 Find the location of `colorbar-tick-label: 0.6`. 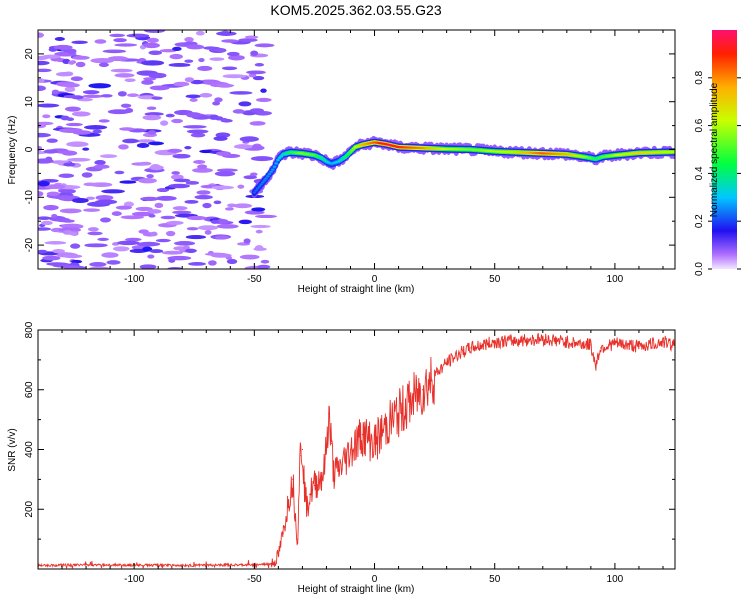

colorbar-tick-label: 0.6 is located at coordinates (699, 125).